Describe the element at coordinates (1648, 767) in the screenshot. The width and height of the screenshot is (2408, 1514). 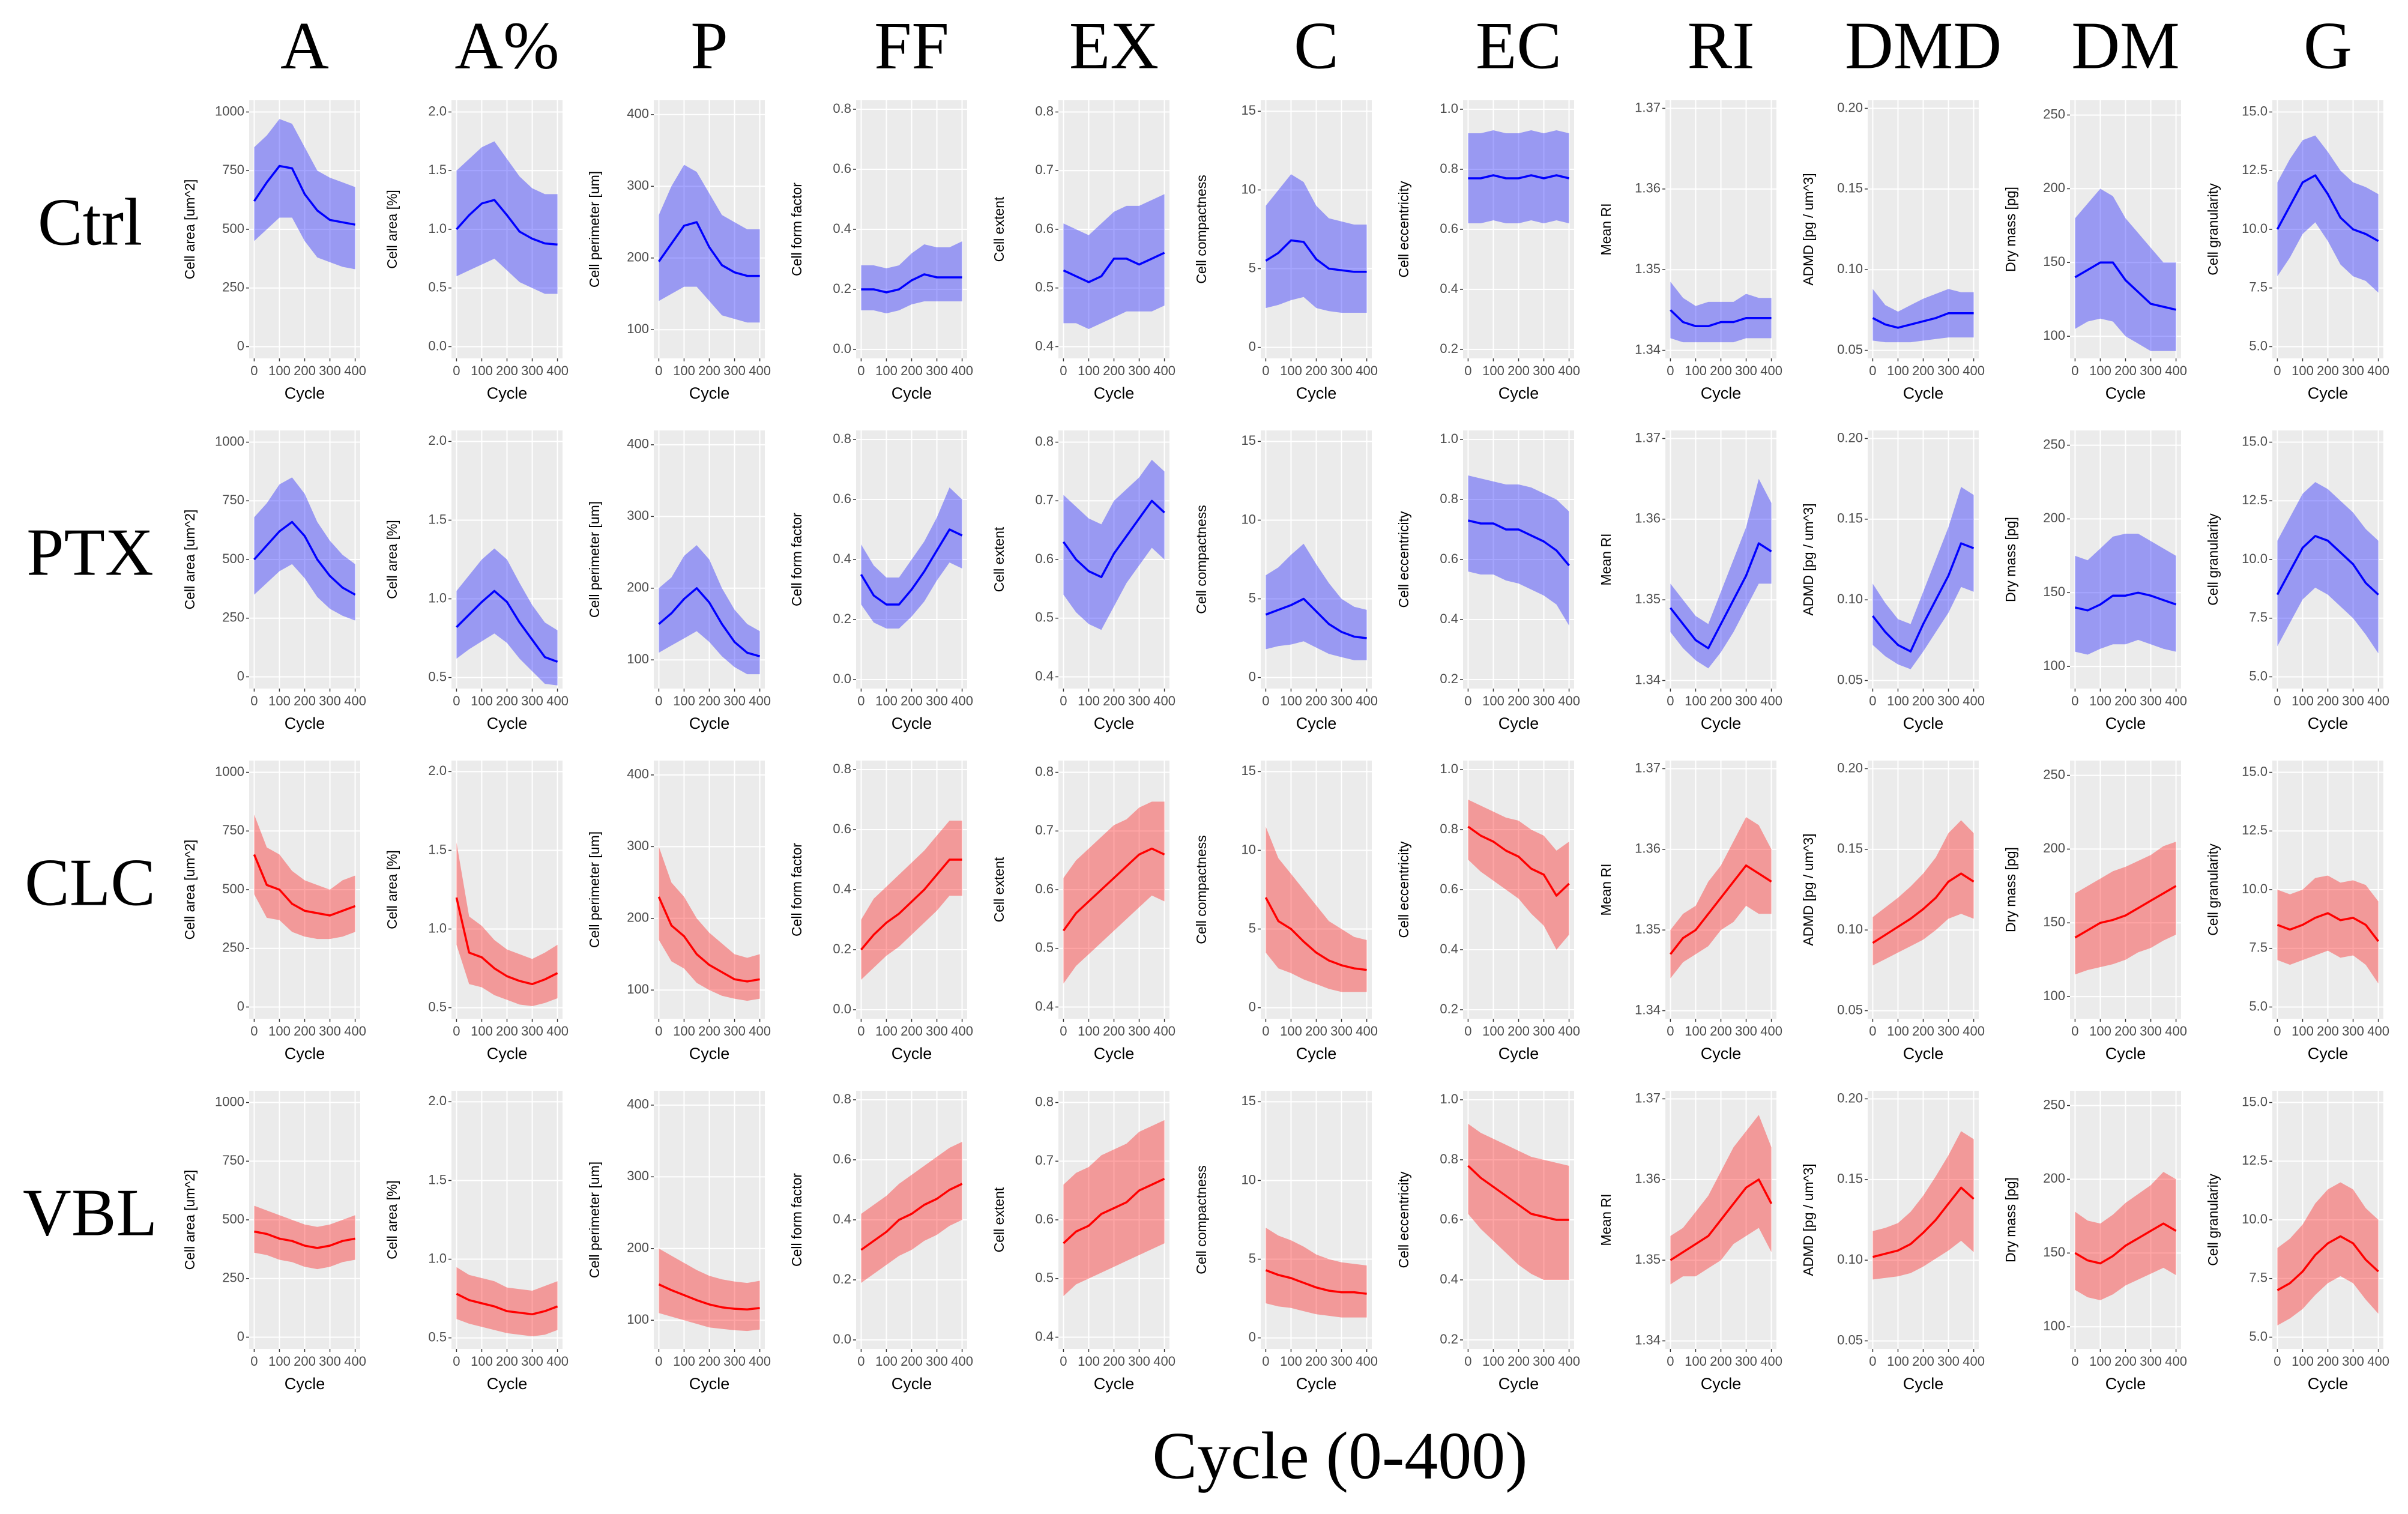
I see `y-tick-label: 1.37` at that location.